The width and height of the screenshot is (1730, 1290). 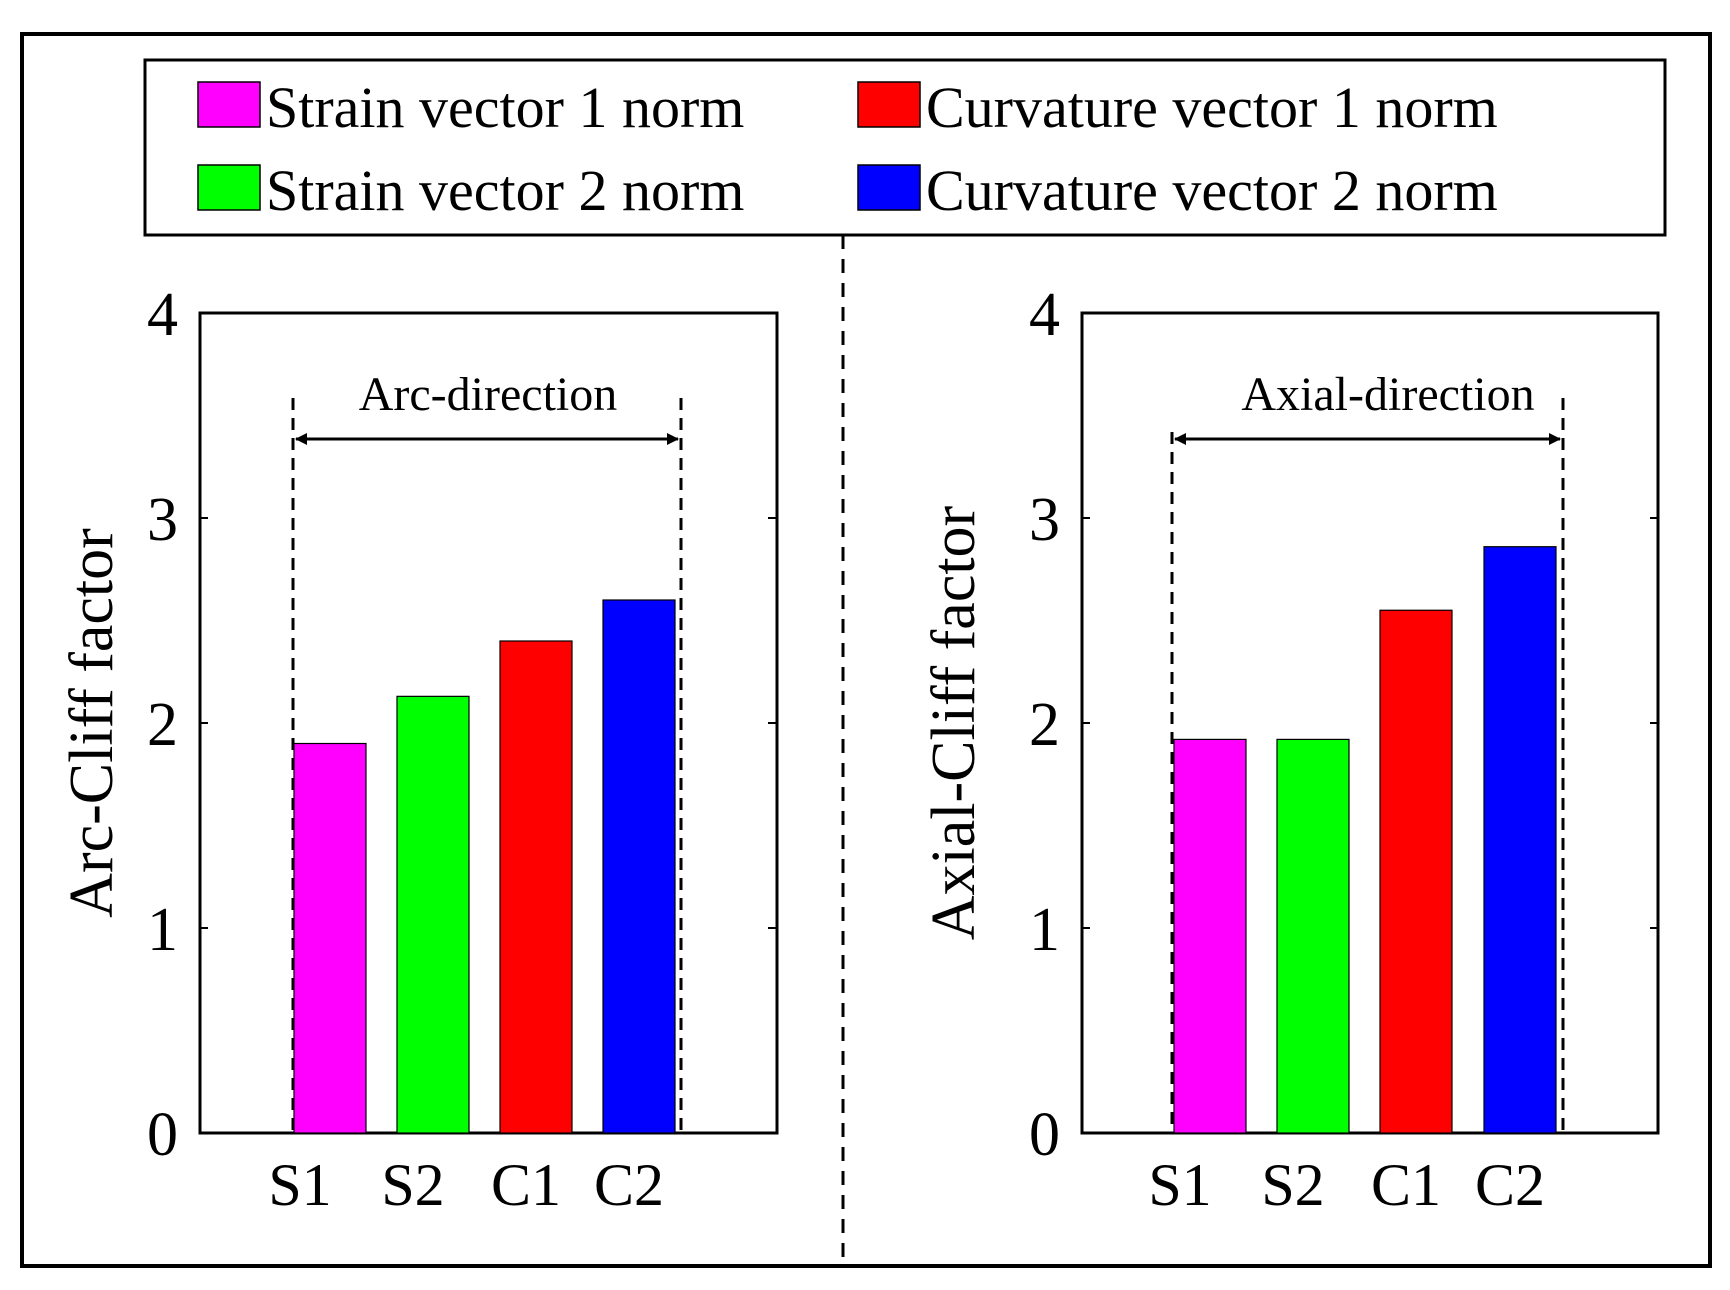 I want to click on arc-bar-c1, so click(x=536, y=887).